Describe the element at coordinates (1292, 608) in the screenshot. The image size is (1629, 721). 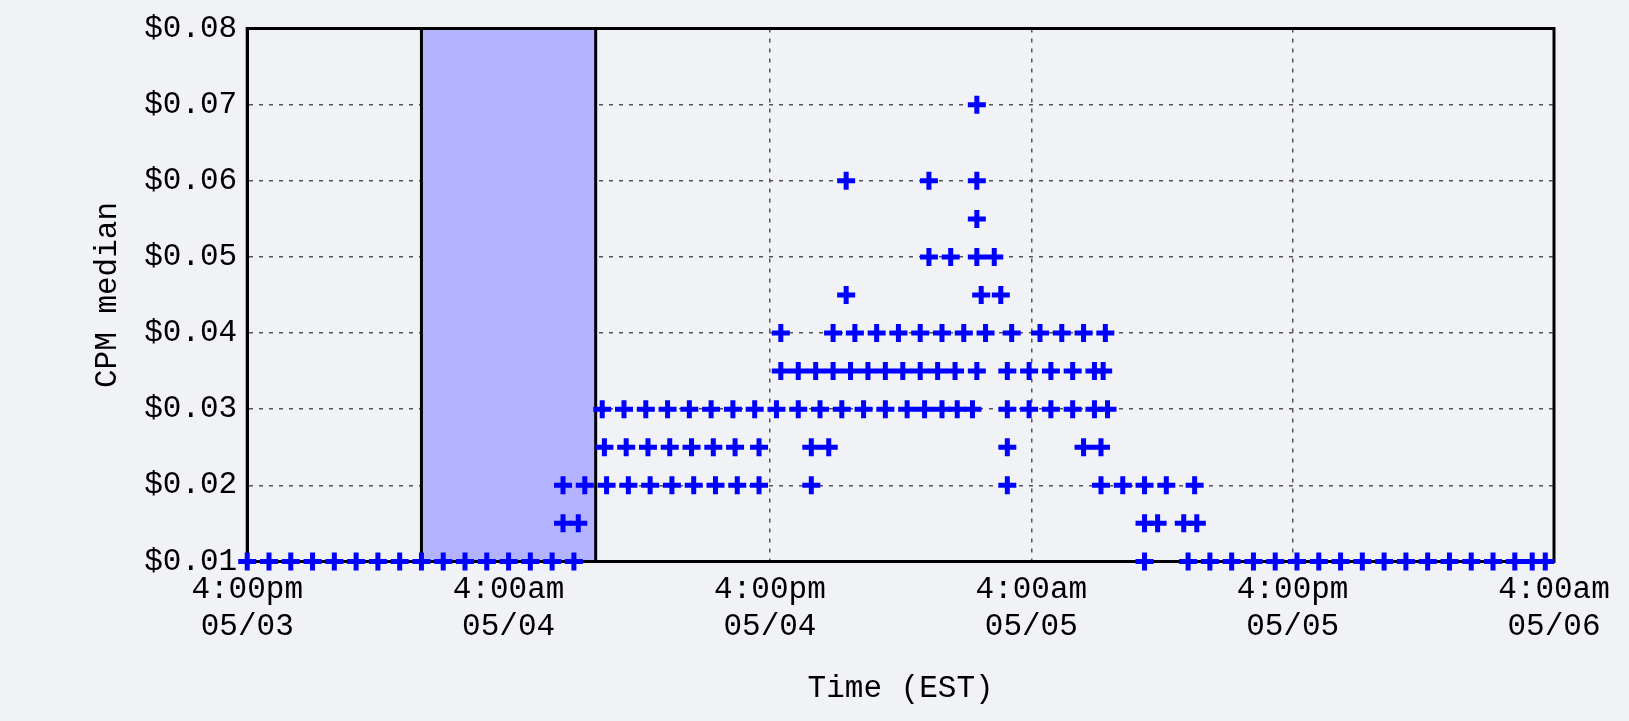
I see `x-tick-label: 4:00pm 05/05` at that location.